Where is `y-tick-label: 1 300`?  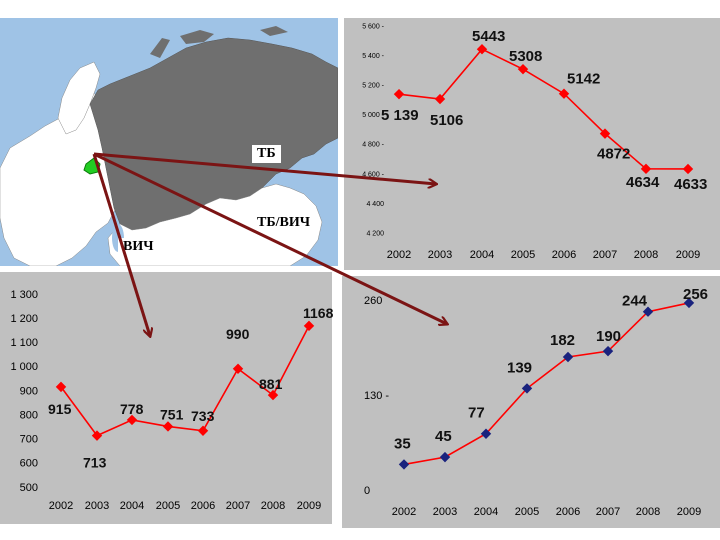 y-tick-label: 1 300 is located at coordinates (24, 295).